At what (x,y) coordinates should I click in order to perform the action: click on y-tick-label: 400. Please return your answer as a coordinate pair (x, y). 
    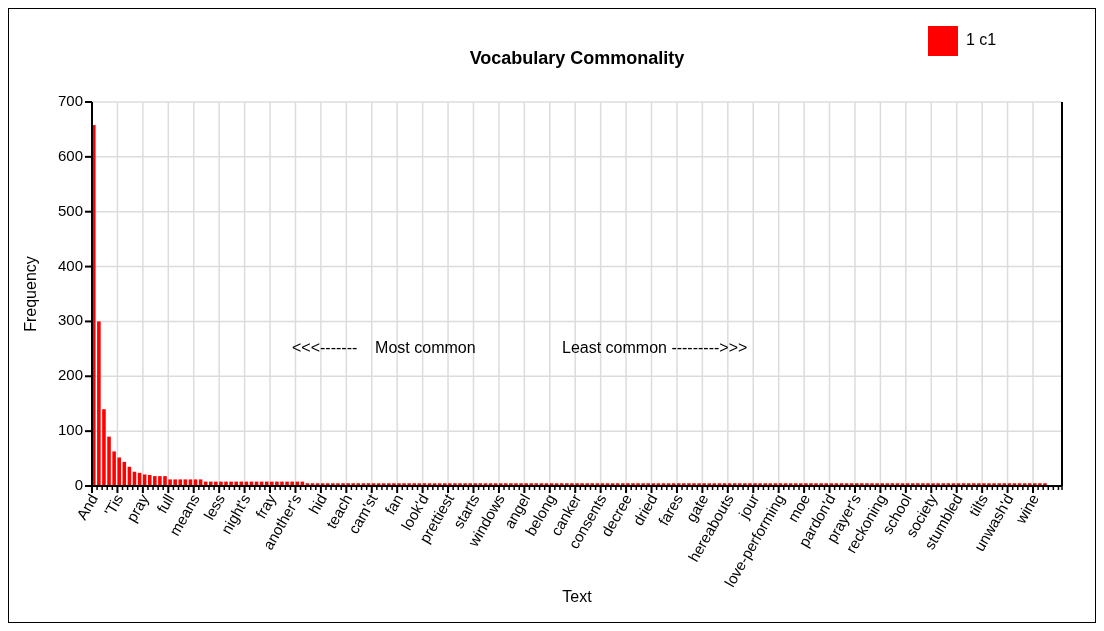
    Looking at the image, I should click on (70, 265).